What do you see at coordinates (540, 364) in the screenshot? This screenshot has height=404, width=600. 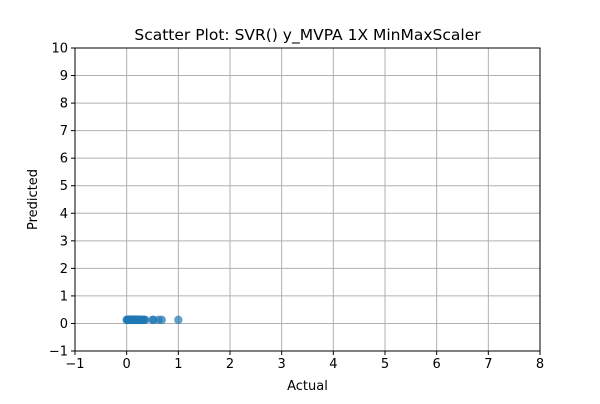 I see `x-tick-label: 8` at bounding box center [540, 364].